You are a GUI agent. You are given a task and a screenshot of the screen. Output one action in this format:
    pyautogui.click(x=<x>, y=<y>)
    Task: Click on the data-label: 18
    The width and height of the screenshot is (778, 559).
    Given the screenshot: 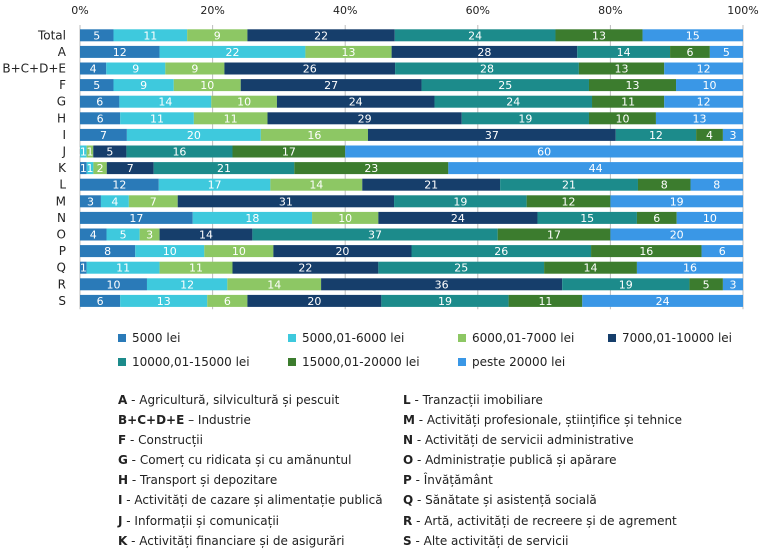 What is the action you would take?
    pyautogui.click(x=252, y=218)
    